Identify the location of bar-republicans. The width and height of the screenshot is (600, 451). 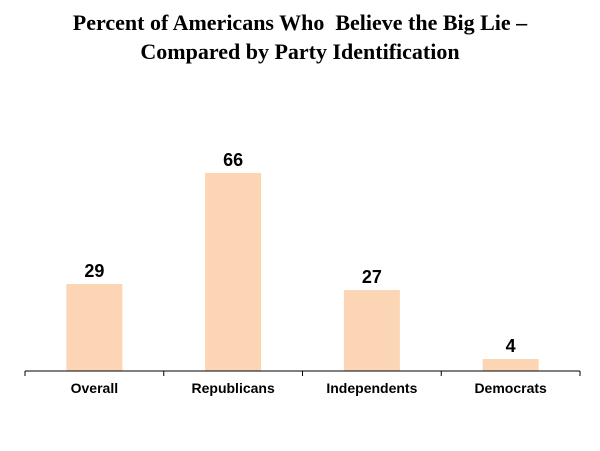
(233, 272).